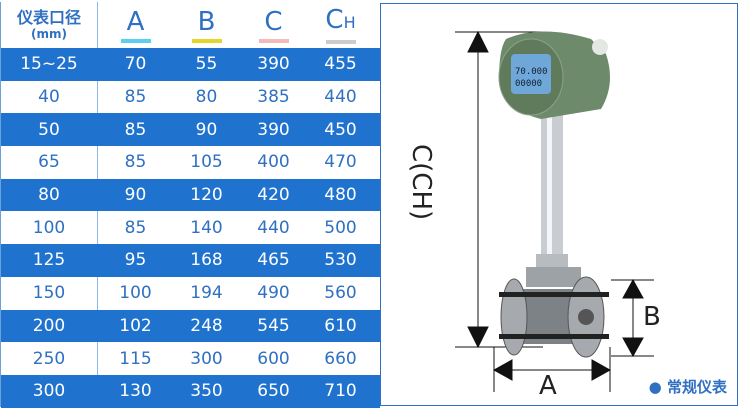 Image resolution: width=740 pixels, height=409 pixels. Describe the element at coordinates (190, 97) in the screenshot. I see `table-row: 40 85 80 385 440` at that location.